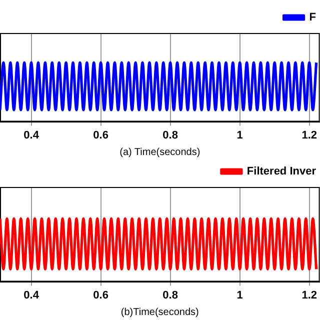 This screenshot has width=320, height=320. What do you see at coordinates (312, 18) in the screenshot?
I see `legend-label: F` at bounding box center [312, 18].